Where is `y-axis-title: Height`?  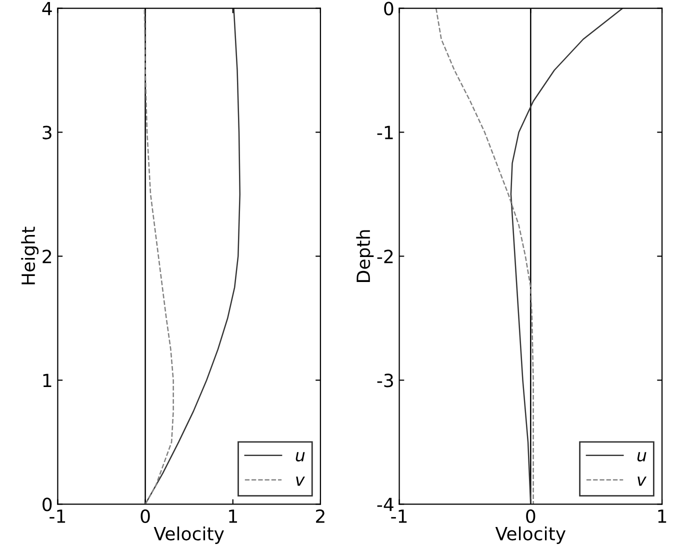 y-axis-title: Height is located at coordinates (30, 255).